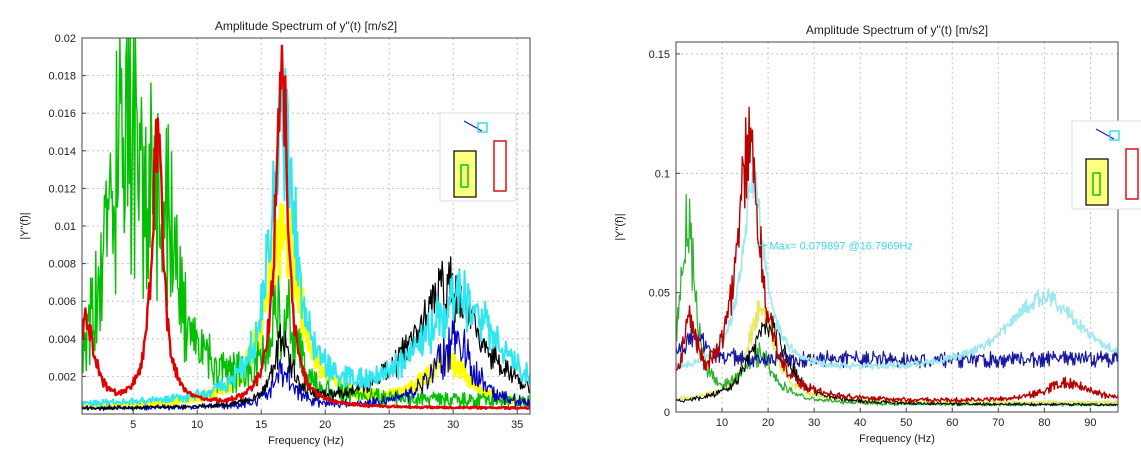 The image size is (1141, 454). Describe the element at coordinates (860, 423) in the screenshot. I see `x-tick-label: 40` at that location.